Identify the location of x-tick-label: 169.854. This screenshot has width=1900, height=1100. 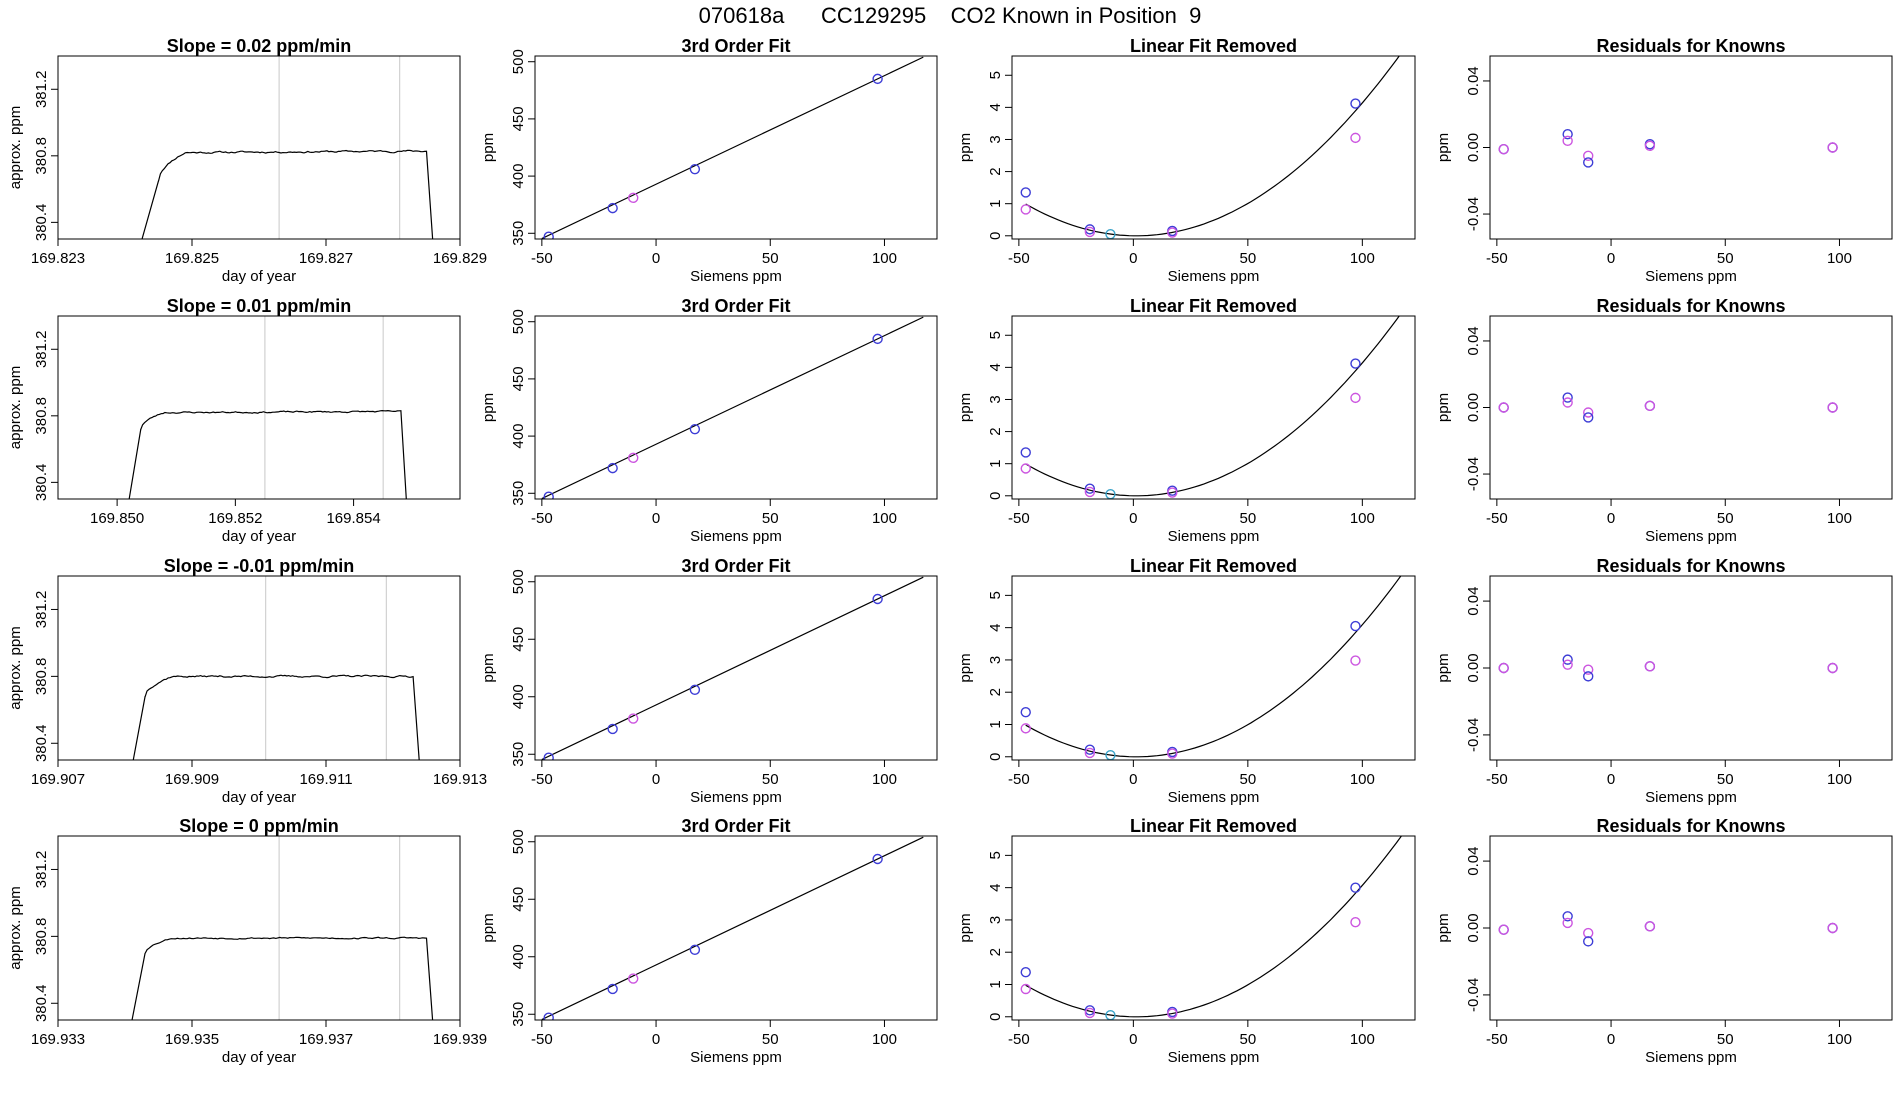
(353, 518).